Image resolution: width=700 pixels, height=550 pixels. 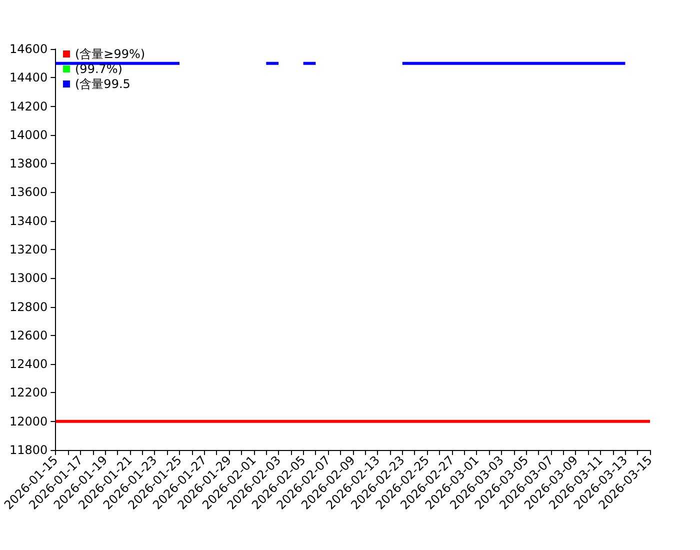 What do you see at coordinates (28, 249) in the screenshot?
I see `y-tick-label: 13200` at bounding box center [28, 249].